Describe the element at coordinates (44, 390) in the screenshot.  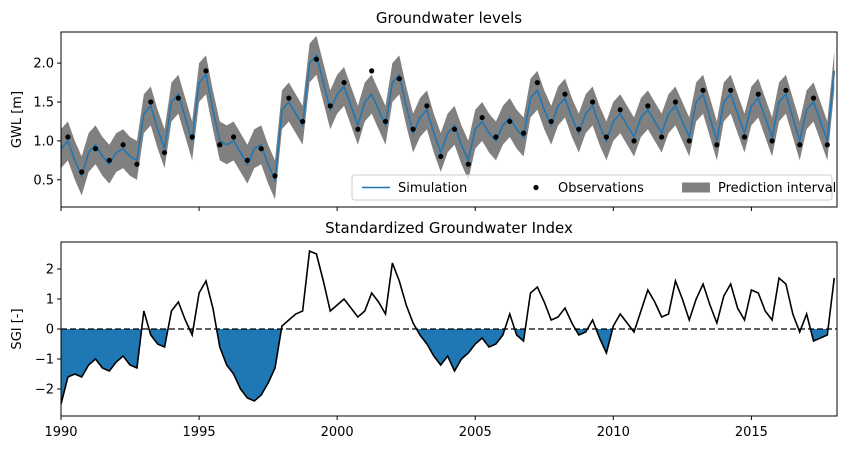
I see `y-tick-label: −2` at that location.